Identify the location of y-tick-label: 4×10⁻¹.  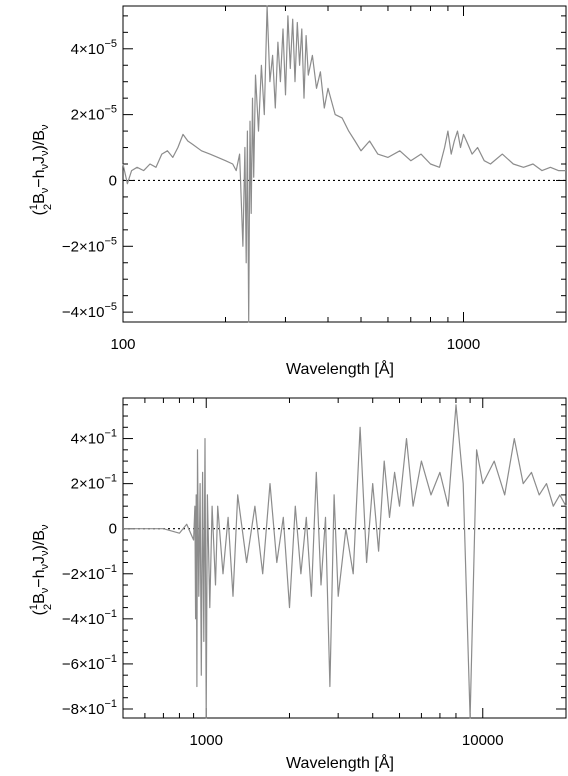
(94, 438).